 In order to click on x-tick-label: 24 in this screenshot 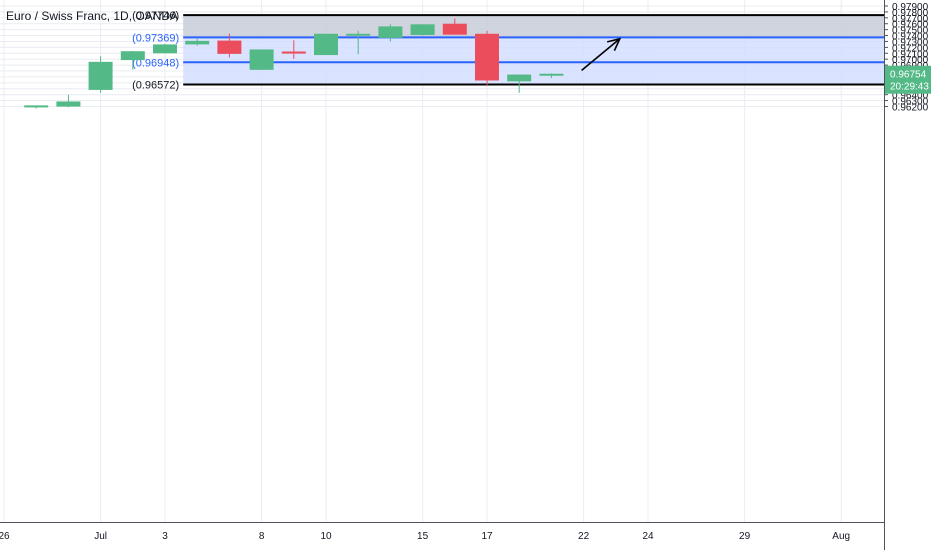, I will do `click(648, 536)`.